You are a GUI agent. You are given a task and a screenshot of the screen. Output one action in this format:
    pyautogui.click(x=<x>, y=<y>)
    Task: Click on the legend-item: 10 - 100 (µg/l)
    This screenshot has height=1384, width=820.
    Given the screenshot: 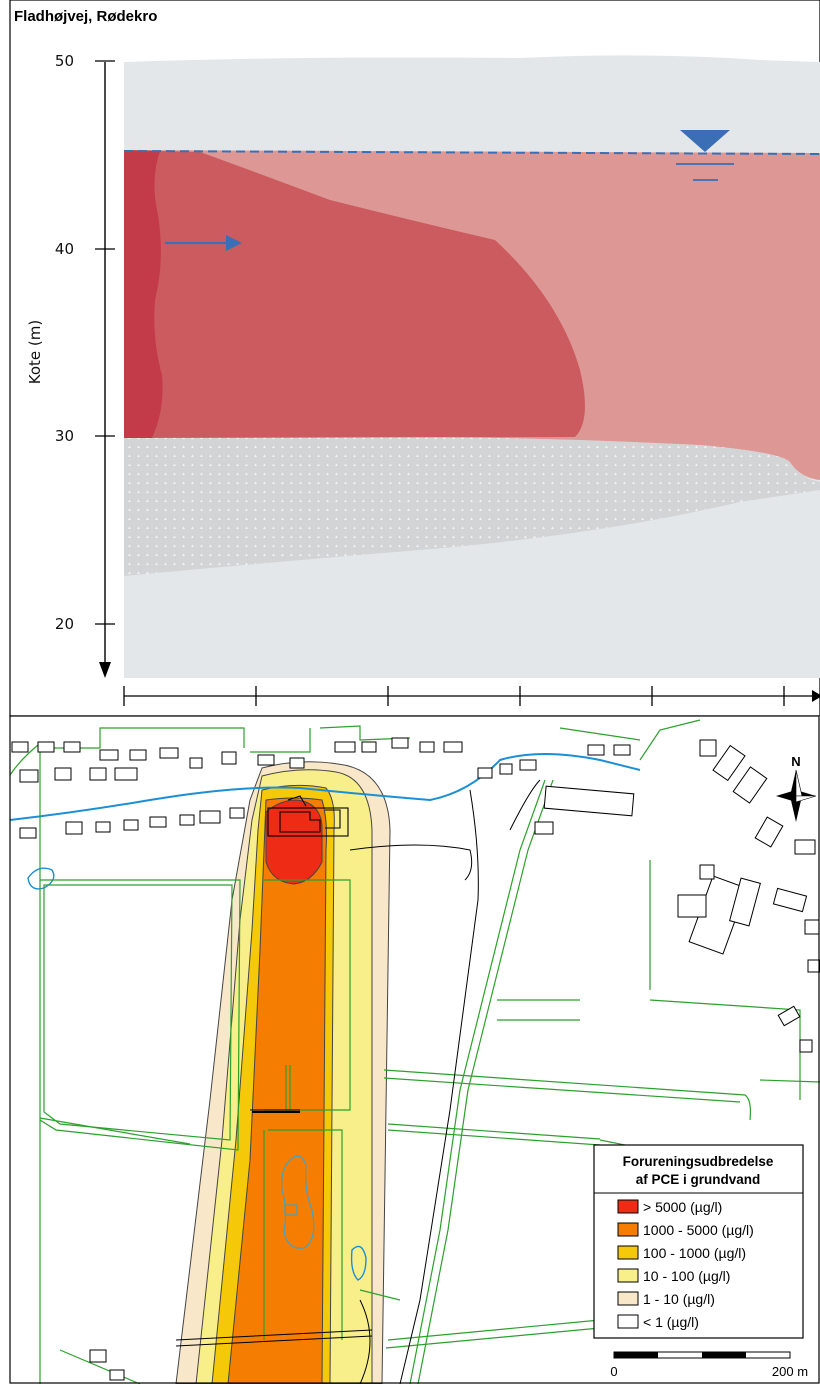 What is the action you would take?
    pyautogui.click(x=673, y=1276)
    